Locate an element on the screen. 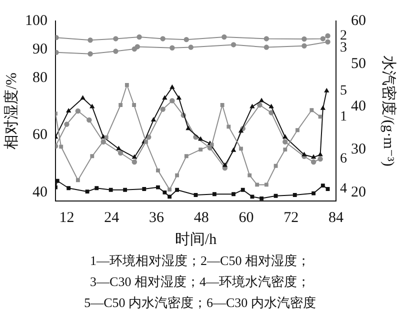 The image size is (400, 335). series-label: 4 is located at coordinates (343, 189).